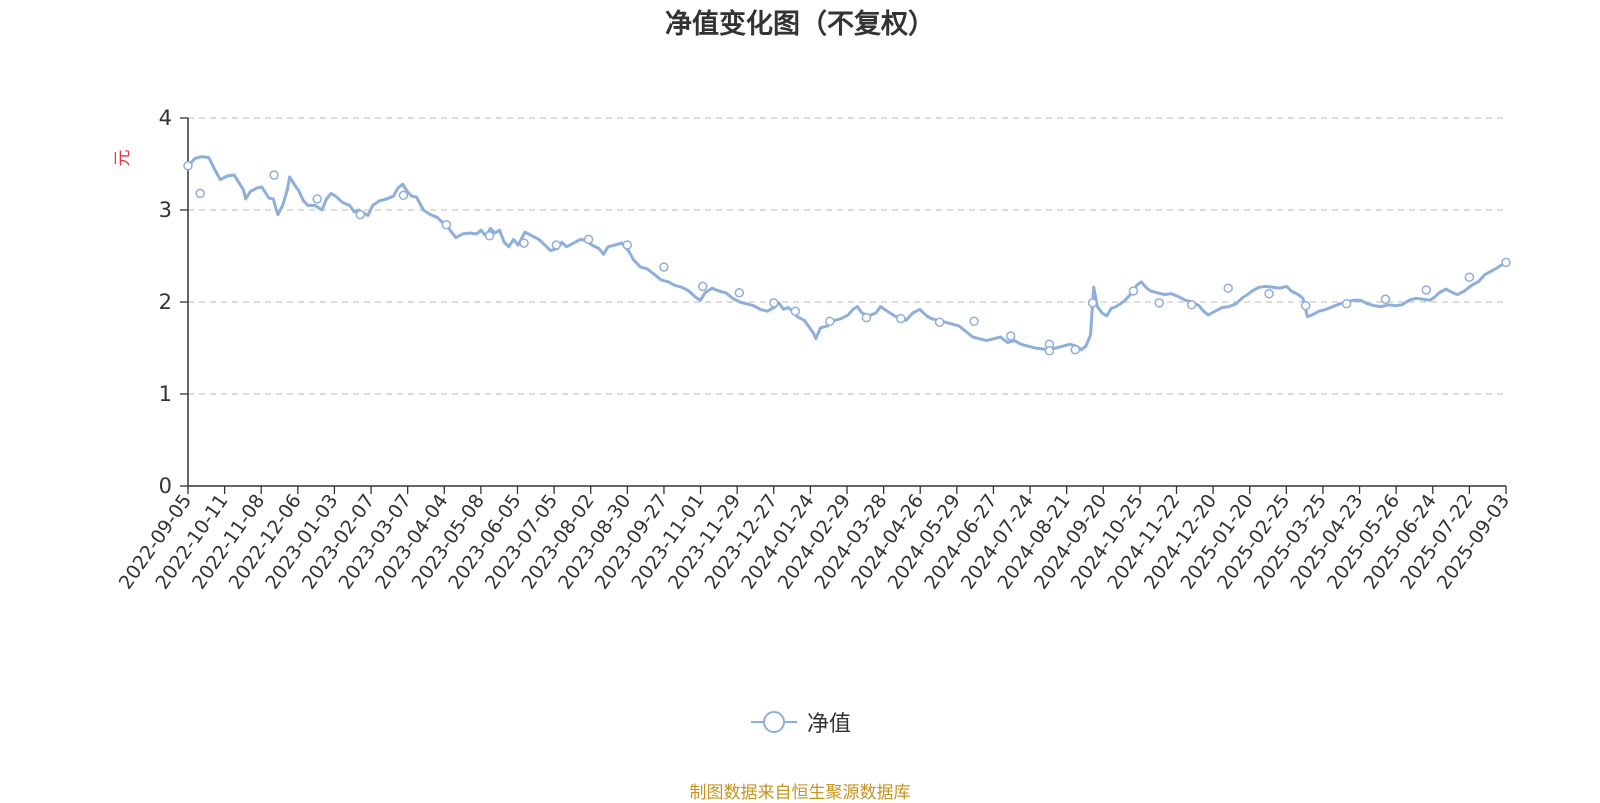 The width and height of the screenshot is (1600, 803). Describe the element at coordinates (165, 486) in the screenshot. I see `y-tick-label: 0` at that location.